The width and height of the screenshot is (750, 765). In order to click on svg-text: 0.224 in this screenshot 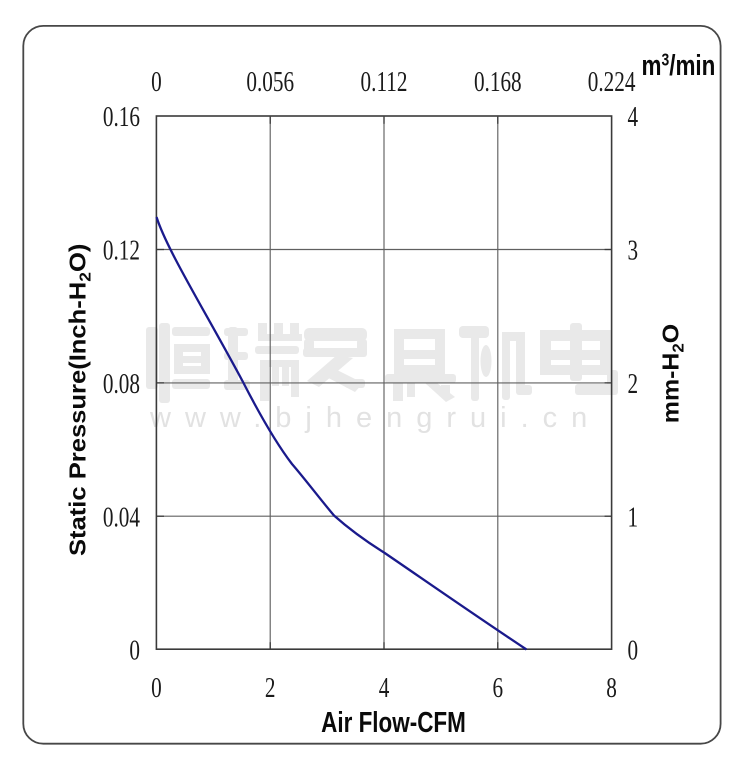, I will do `click(612, 82)`.